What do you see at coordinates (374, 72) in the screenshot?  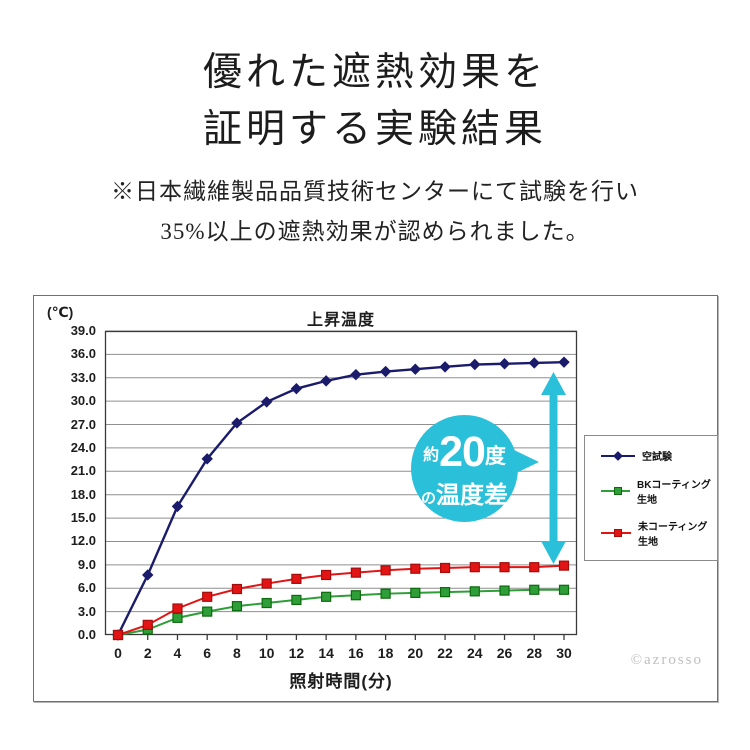 I see `main-title-line1: 優れた遮熱効果を` at bounding box center [374, 72].